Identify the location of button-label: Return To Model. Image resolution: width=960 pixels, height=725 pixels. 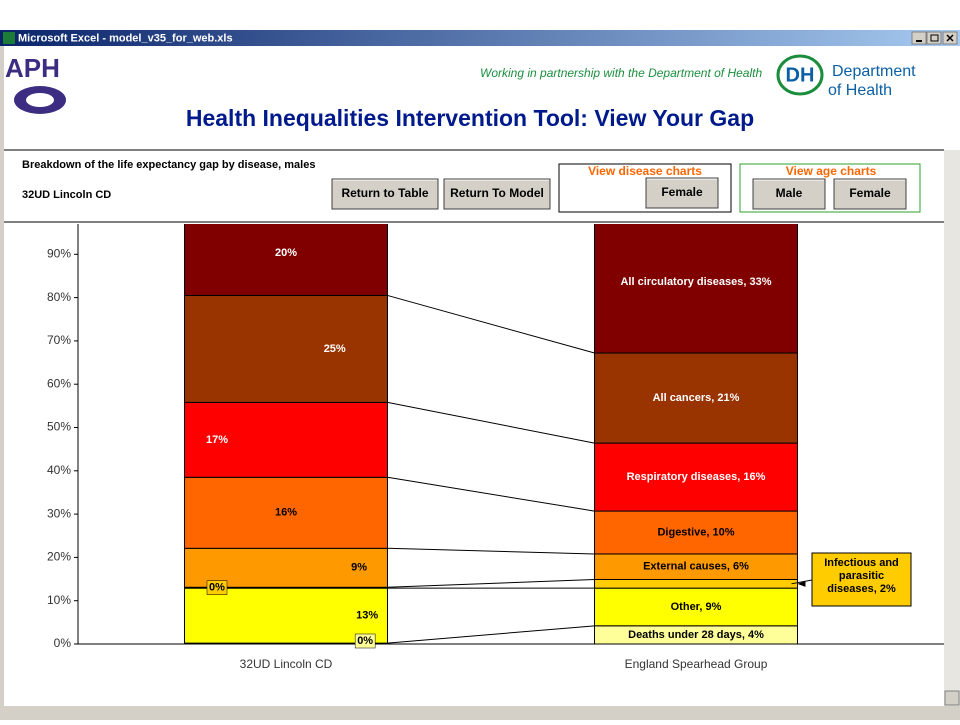
(497, 193).